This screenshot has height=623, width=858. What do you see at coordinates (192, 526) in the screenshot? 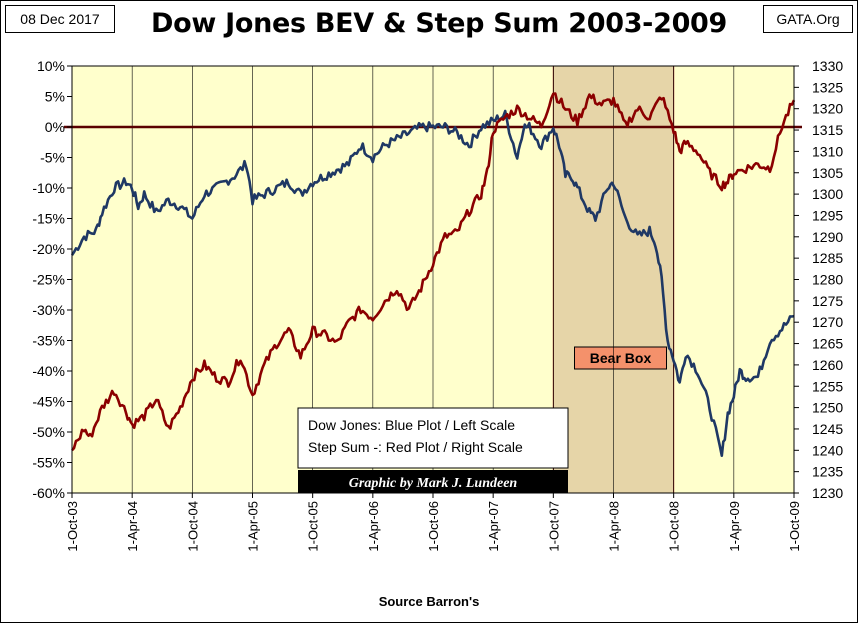
I see `x-tick-label: 1-Oct-04` at bounding box center [192, 526].